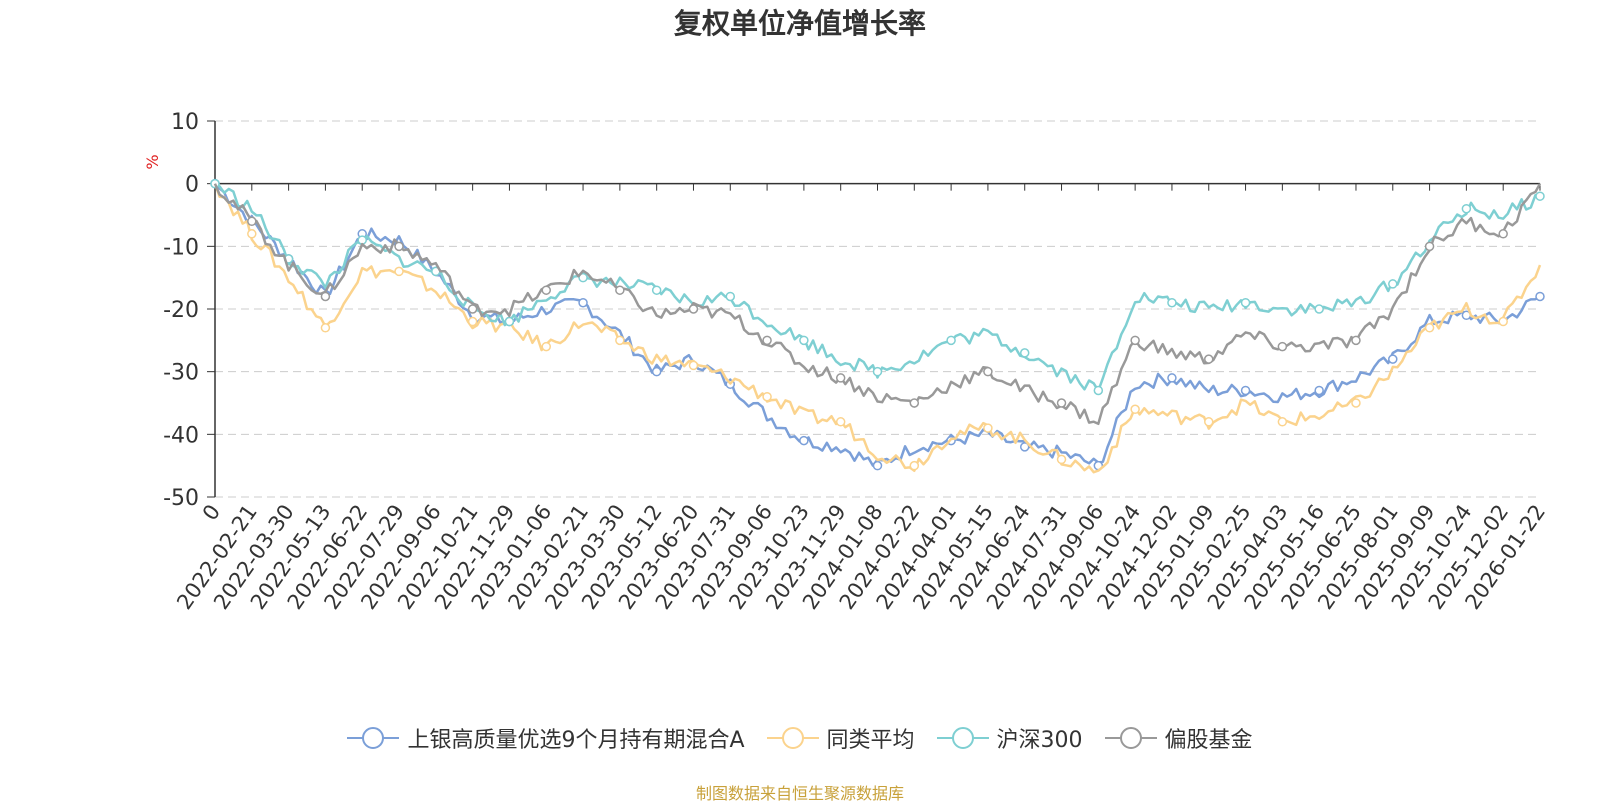 This screenshot has height=804, width=1600. I want to click on y-tick-label: -40, so click(181, 435).